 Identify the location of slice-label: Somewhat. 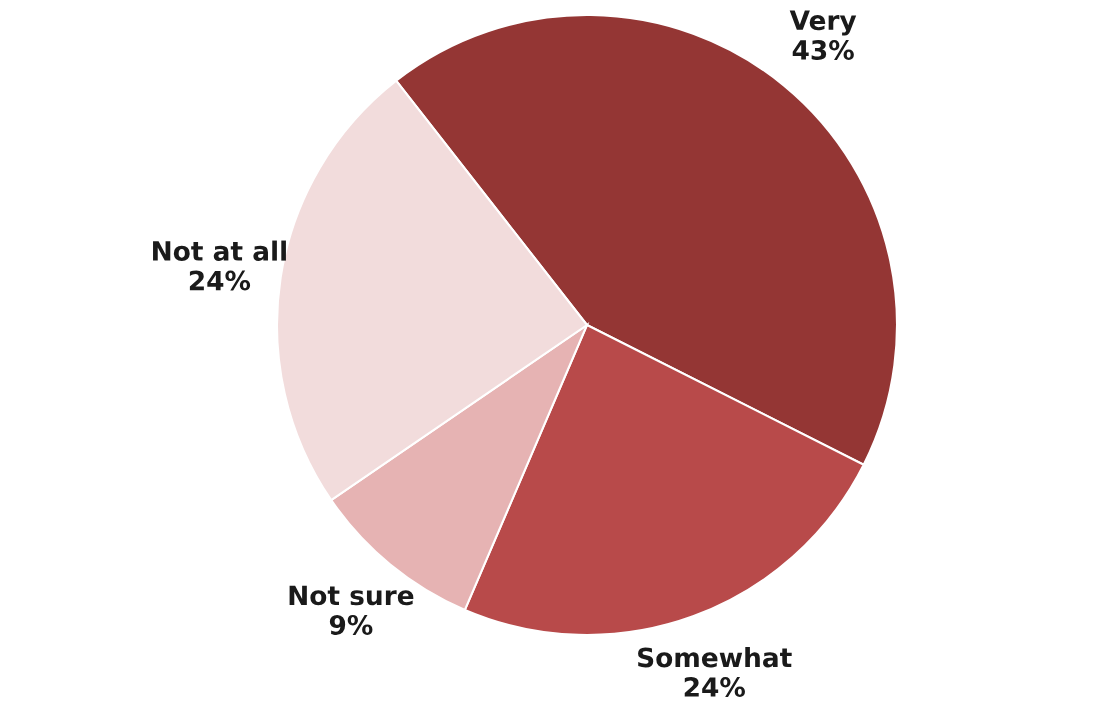
(715, 657).